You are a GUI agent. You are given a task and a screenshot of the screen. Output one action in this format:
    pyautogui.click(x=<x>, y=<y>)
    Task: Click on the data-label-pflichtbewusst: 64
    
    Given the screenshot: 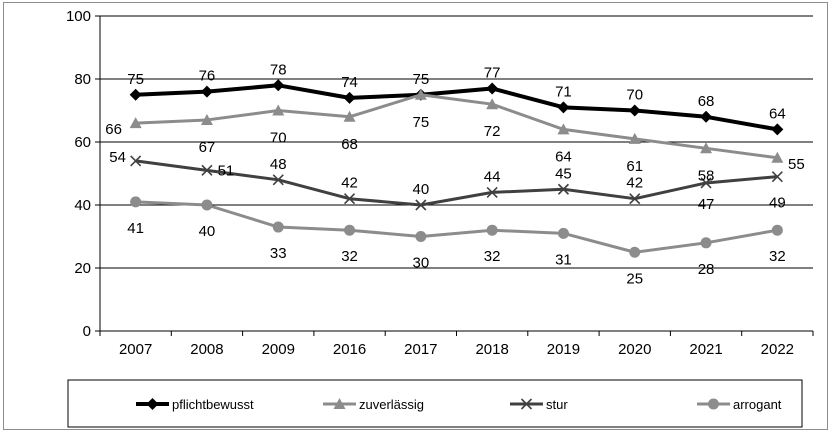 What is the action you would take?
    pyautogui.click(x=777, y=113)
    